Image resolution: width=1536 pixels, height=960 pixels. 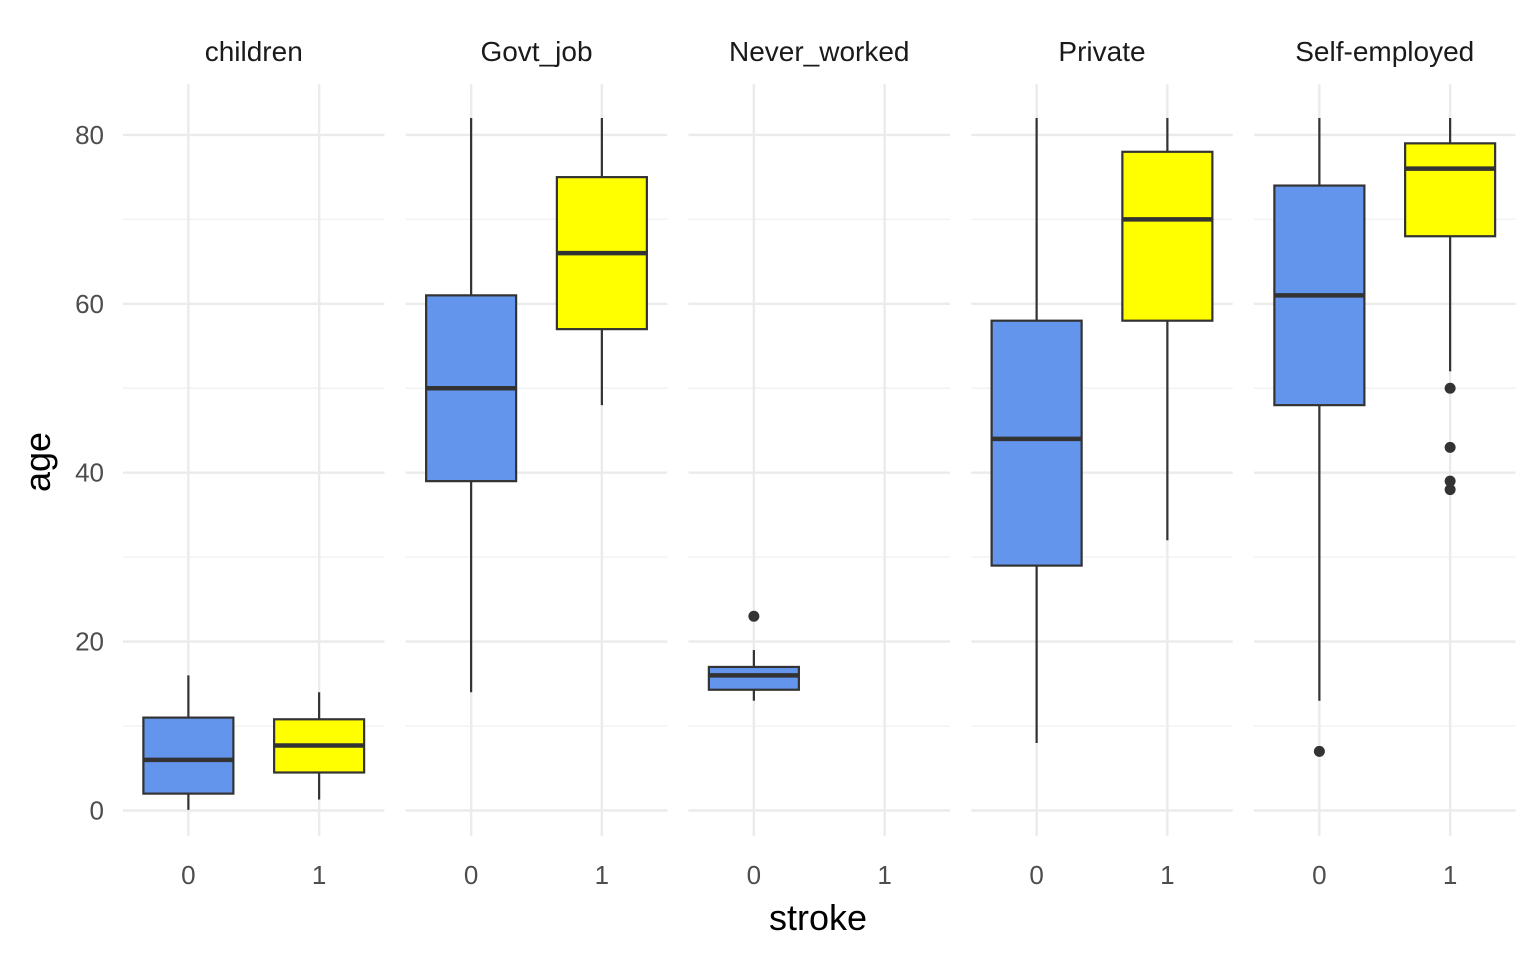 I want to click on y-tick-label: 20, so click(x=89, y=642).